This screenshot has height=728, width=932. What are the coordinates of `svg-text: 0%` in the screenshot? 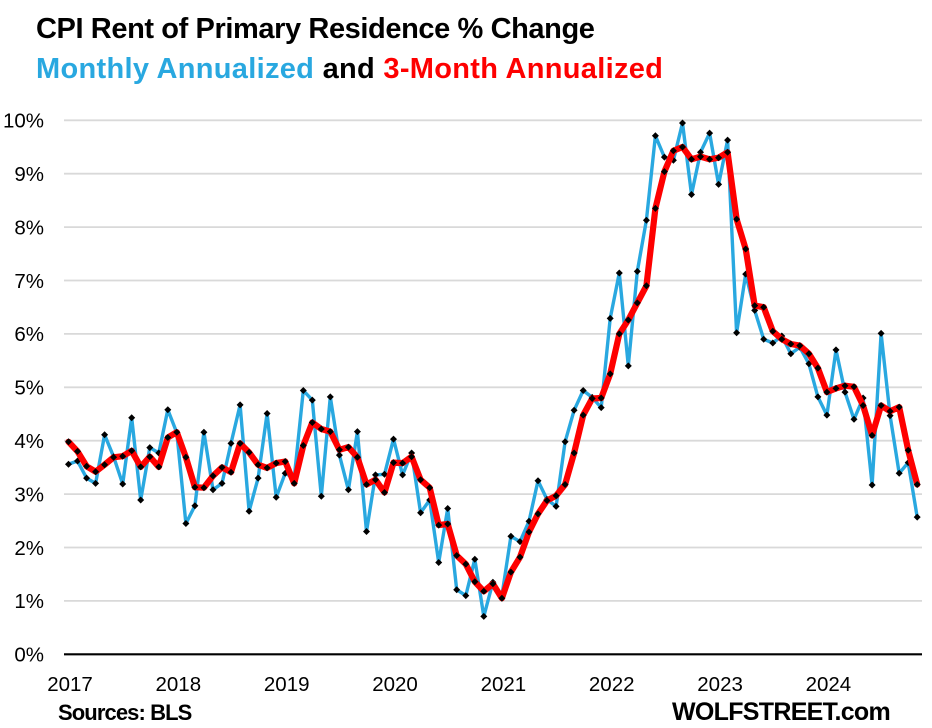 It's located at (29, 655).